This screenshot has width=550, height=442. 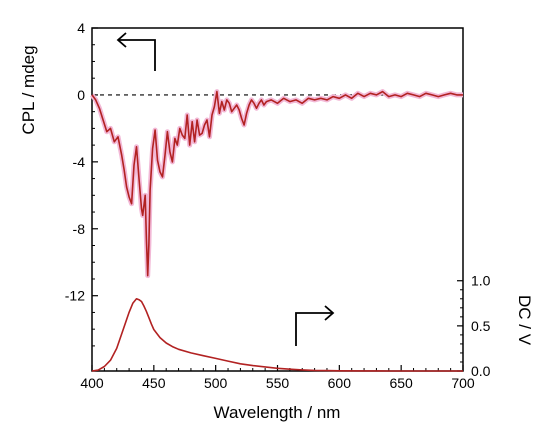 What do you see at coordinates (401, 383) in the screenshot?
I see `x-tick-label: 650` at bounding box center [401, 383].